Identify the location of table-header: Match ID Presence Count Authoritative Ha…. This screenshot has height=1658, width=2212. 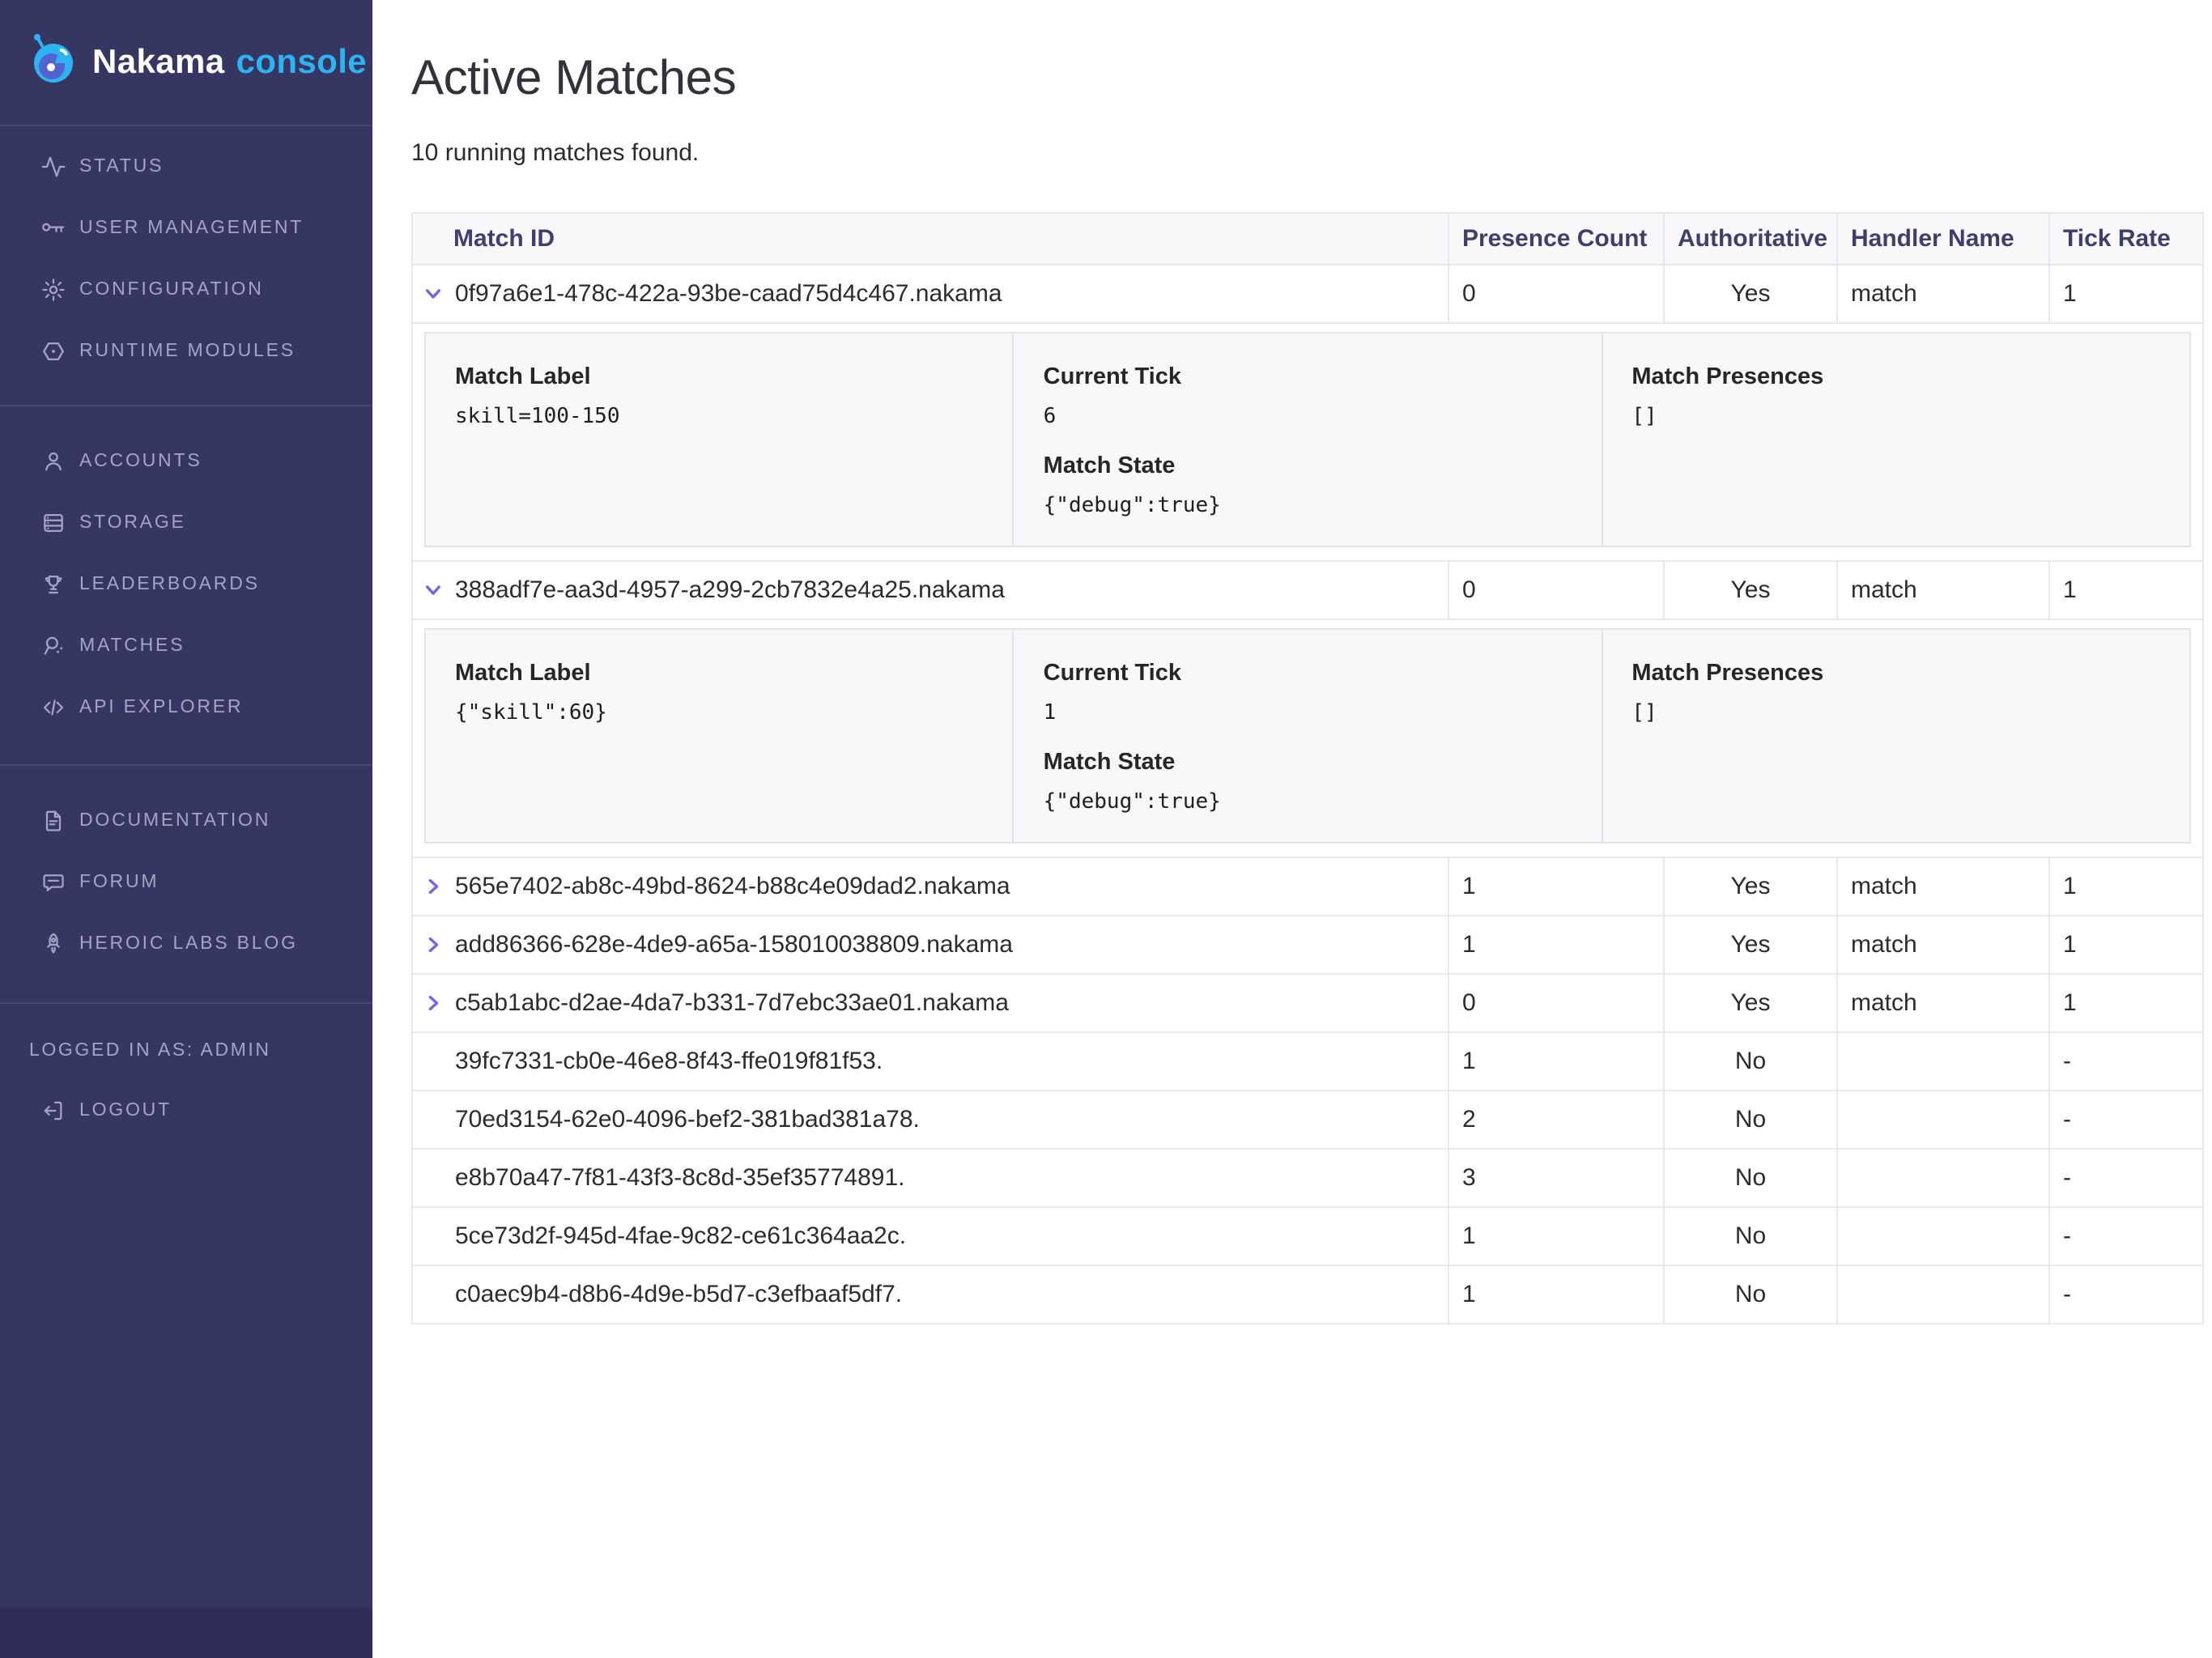
(1307, 239).